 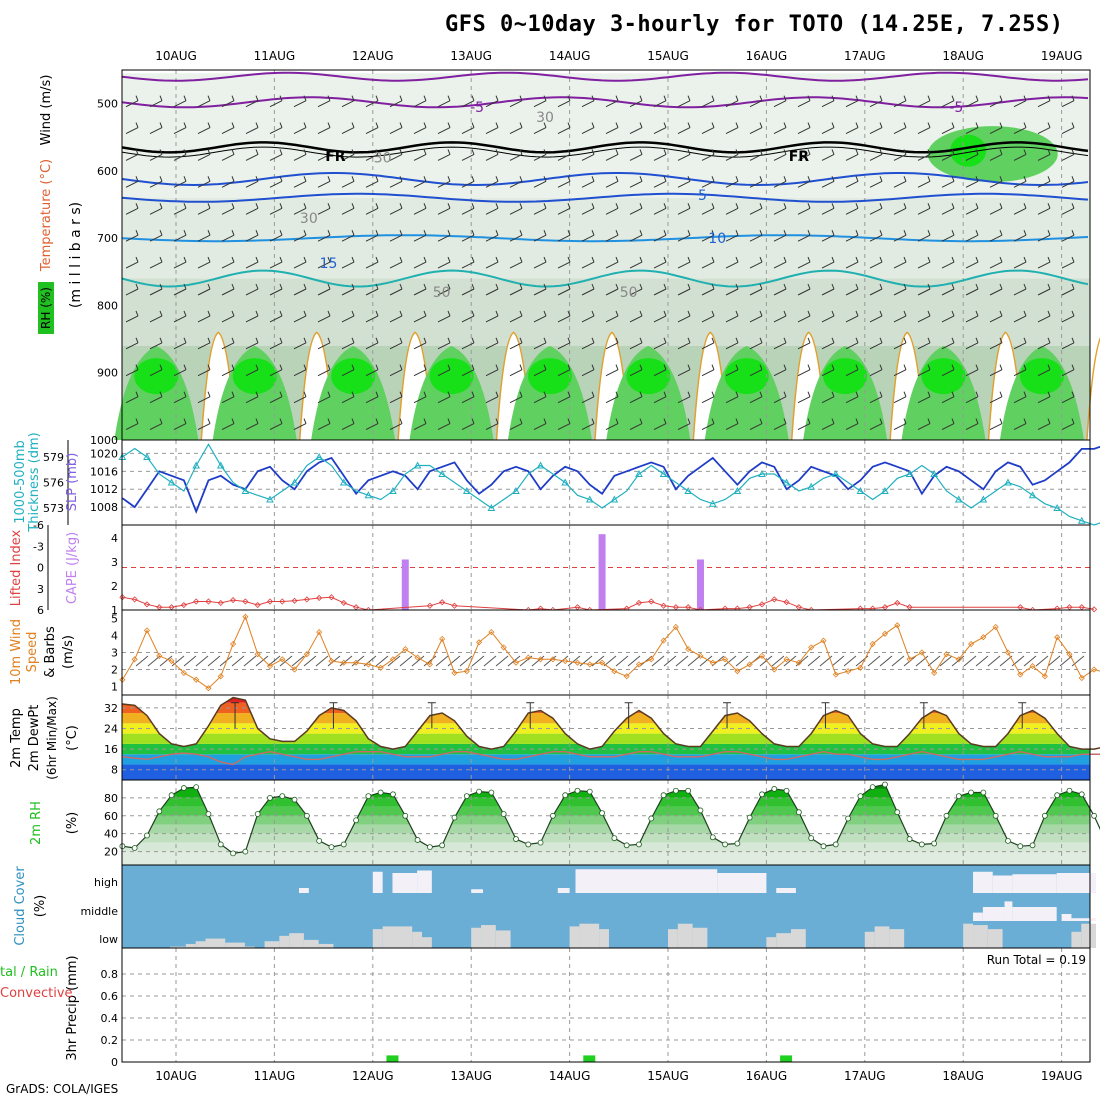 I want to click on date-label-bottom: 10AUG, so click(x=176, y=1076).